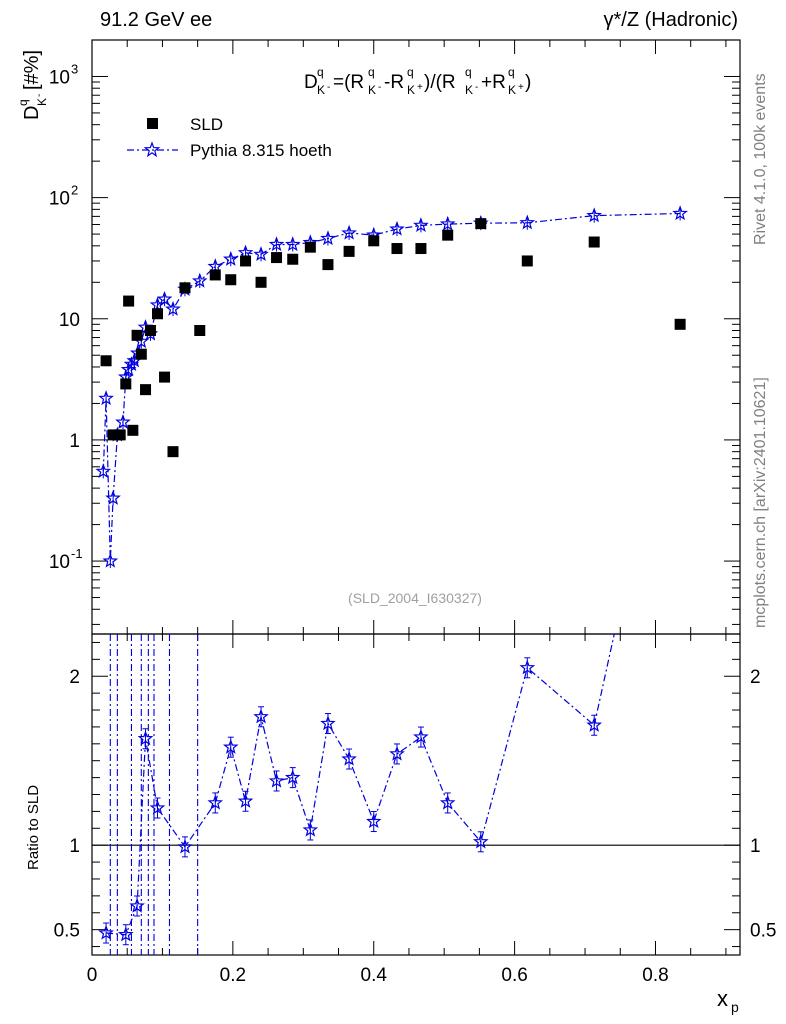 The width and height of the screenshot is (786, 1024). What do you see at coordinates (760, 502) in the screenshot?
I see `mcplots-source-label: mcplots.cern.ch [arXiv:2401.10621]` at bounding box center [760, 502].